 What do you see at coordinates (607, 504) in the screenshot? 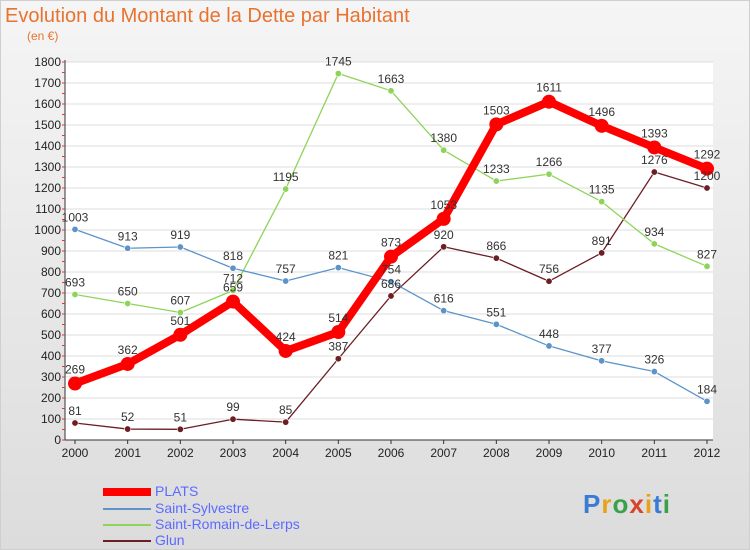
I see `logo-letter: r` at bounding box center [607, 504].